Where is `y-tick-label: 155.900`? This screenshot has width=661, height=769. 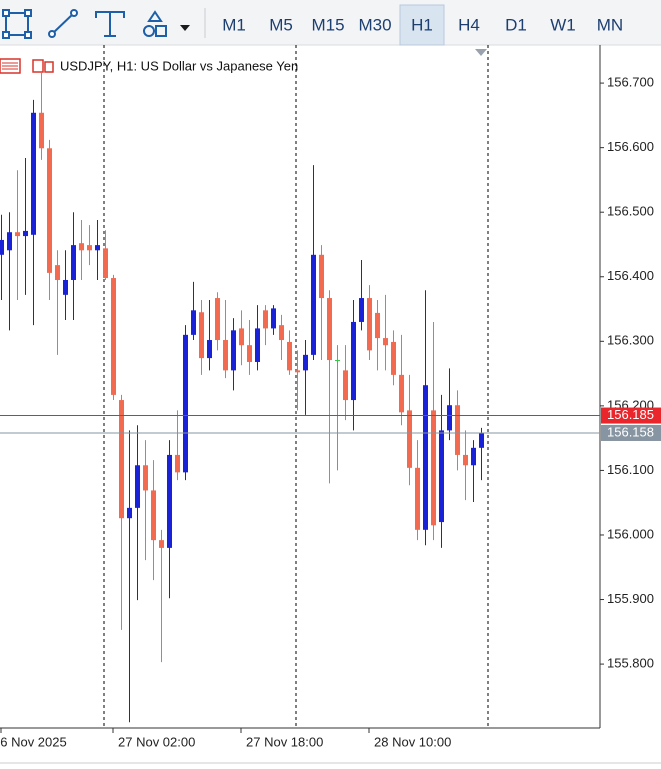 y-tick-label: 155.900 is located at coordinates (630, 598).